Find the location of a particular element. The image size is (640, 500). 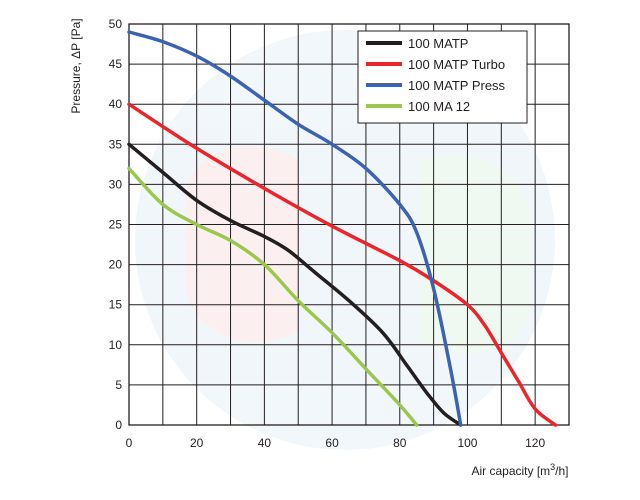

legend-label-100-matp-press: 100 MATP Press is located at coordinates (457, 85).